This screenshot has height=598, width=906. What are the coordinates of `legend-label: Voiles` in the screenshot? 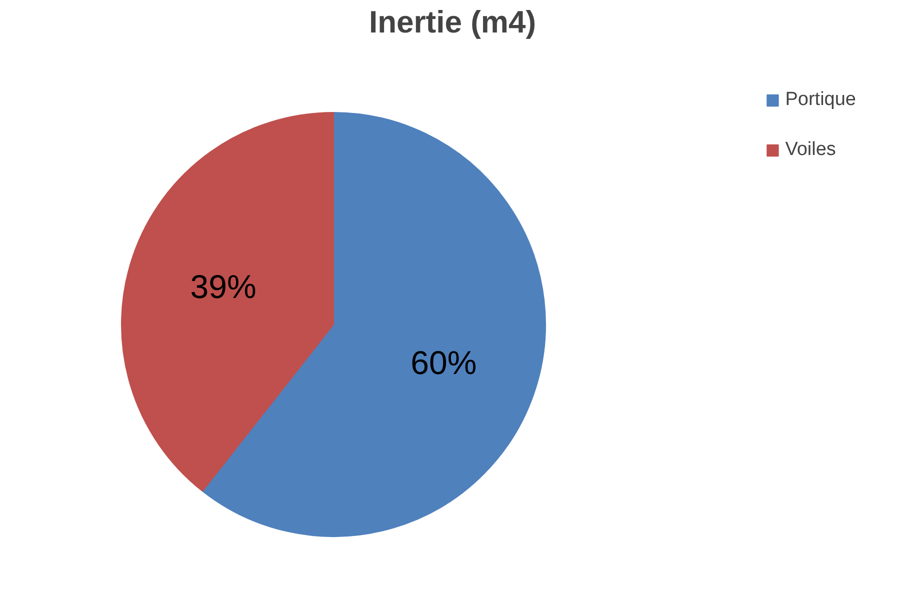 It's located at (810, 150).